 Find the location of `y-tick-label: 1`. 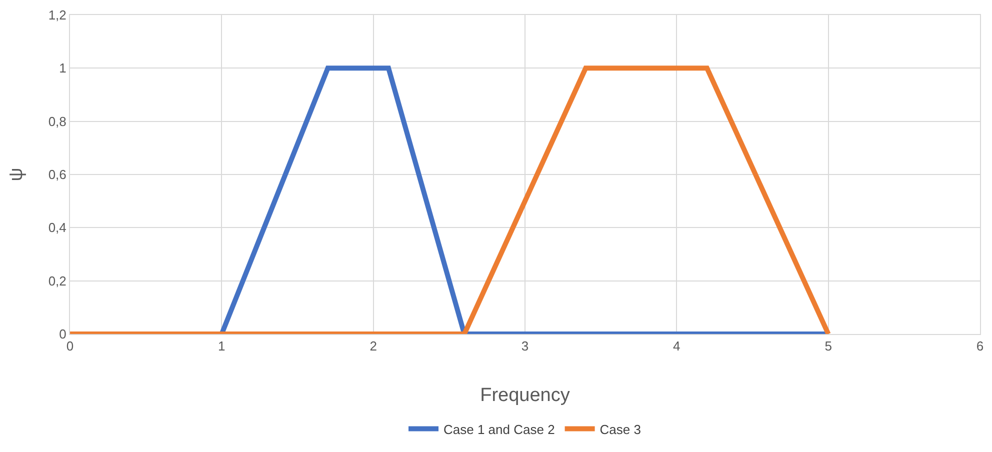

y-tick-label: 1 is located at coordinates (62, 68).